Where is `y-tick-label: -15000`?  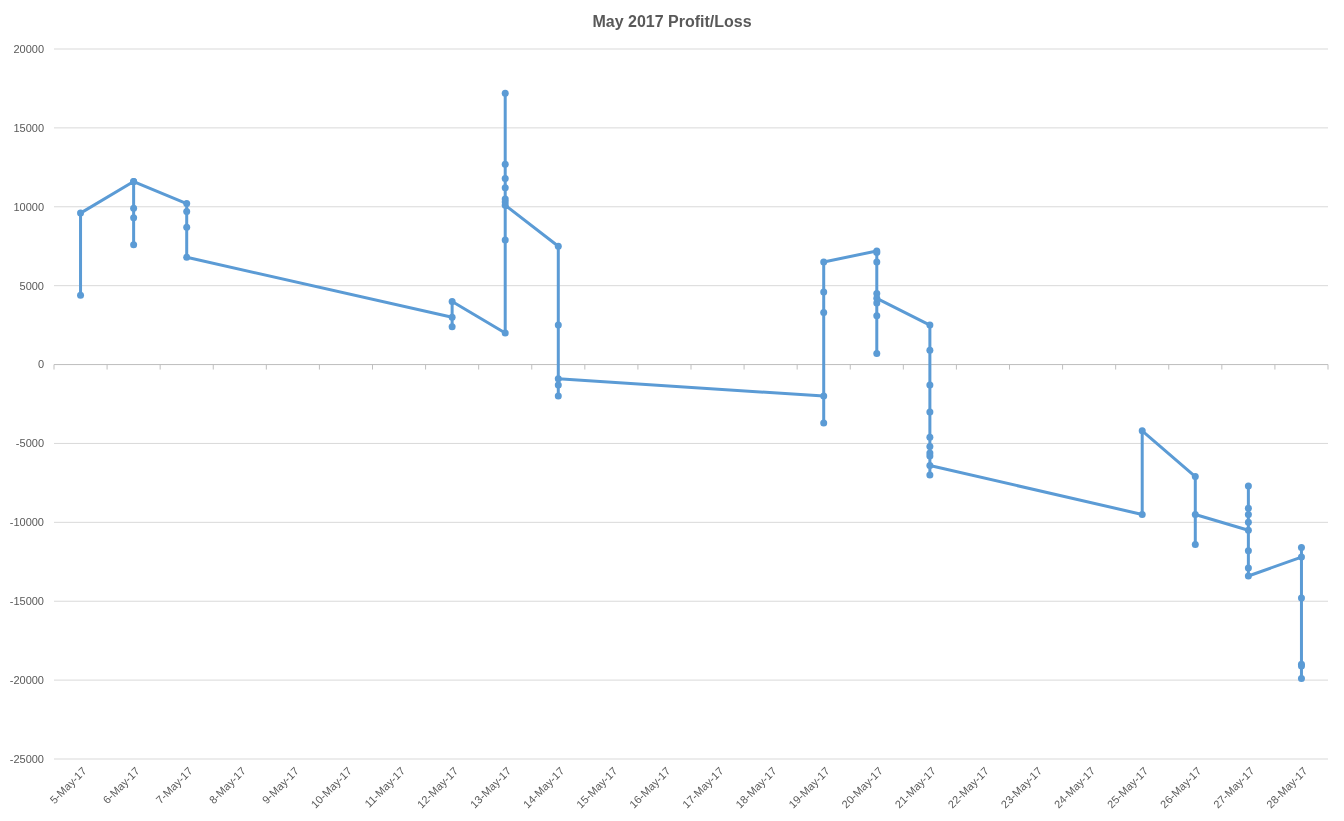 y-tick-label: -15000 is located at coordinates (26, 601).